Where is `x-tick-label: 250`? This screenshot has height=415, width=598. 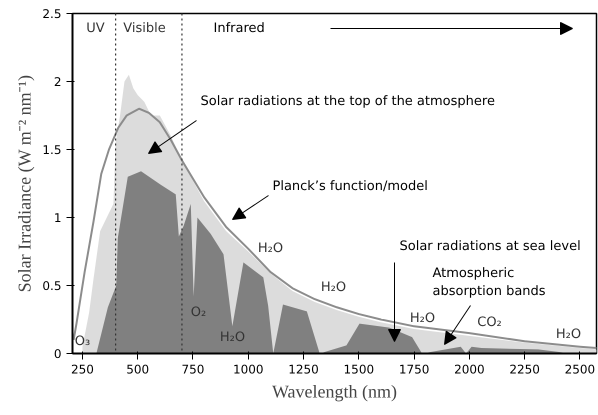 x-tick-label: 250 is located at coordinates (82, 369).